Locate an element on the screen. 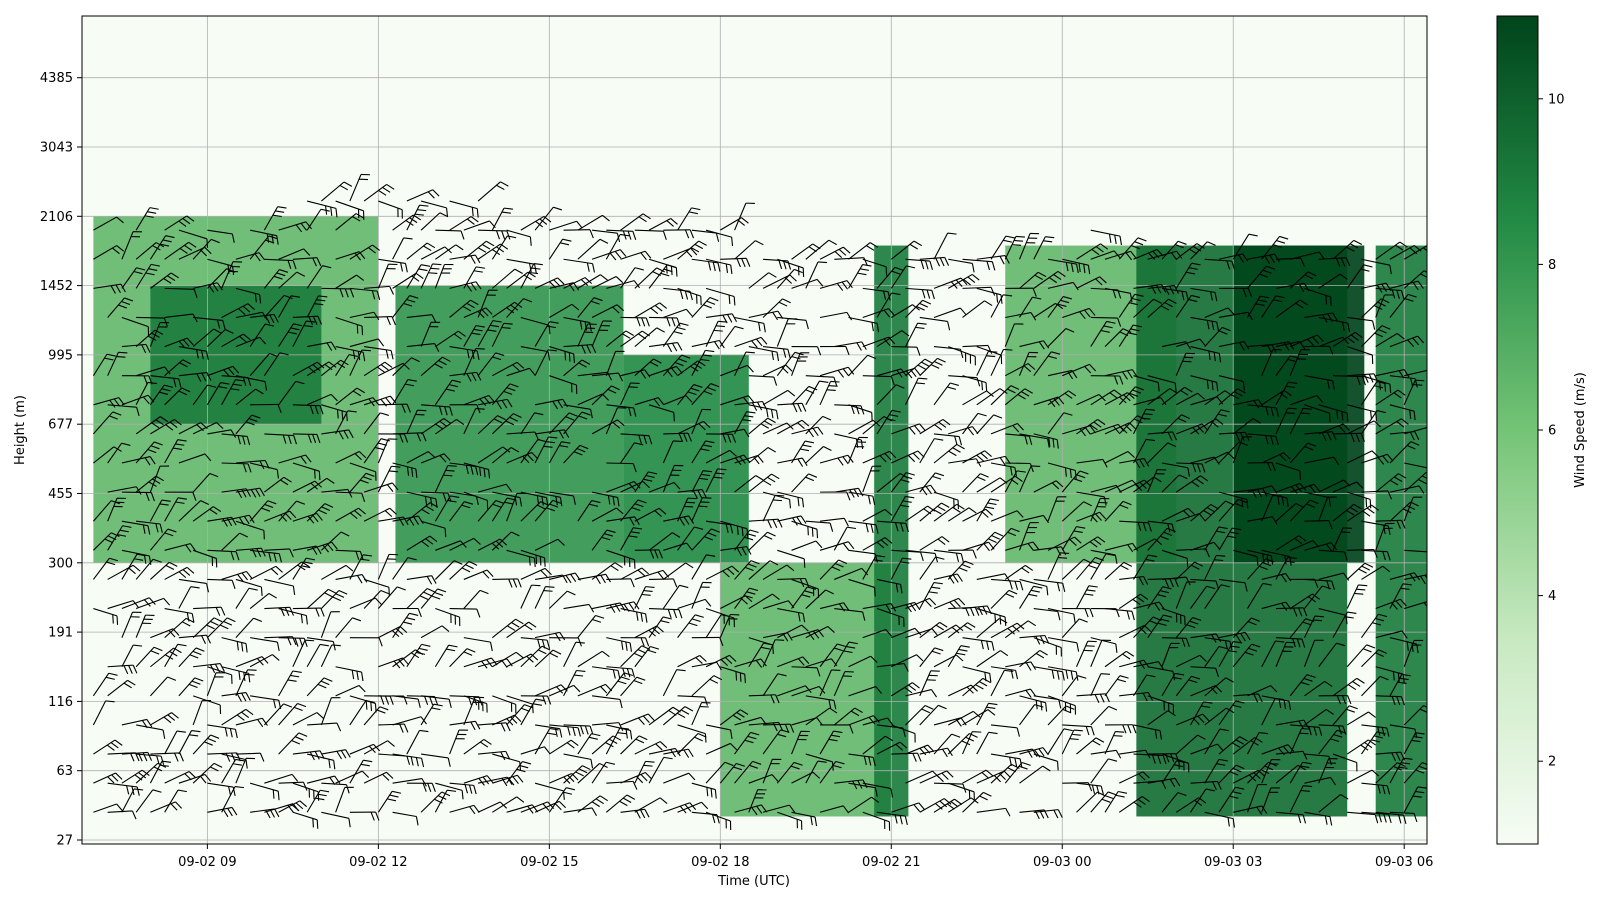  y-axis-label: Height (m) is located at coordinates (20, 430).